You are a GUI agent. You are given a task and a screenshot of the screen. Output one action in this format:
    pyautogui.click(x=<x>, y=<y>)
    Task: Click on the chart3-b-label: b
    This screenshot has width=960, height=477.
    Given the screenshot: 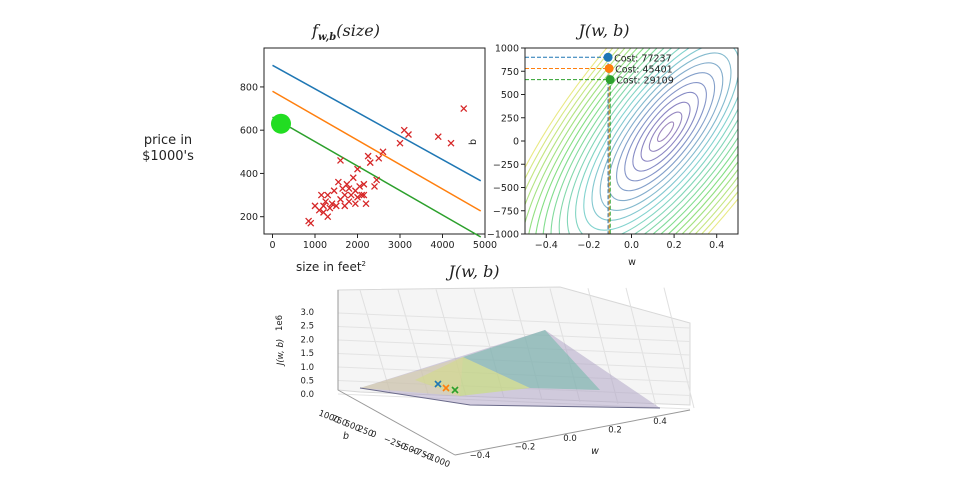 What is the action you would take?
    pyautogui.click(x=346, y=436)
    